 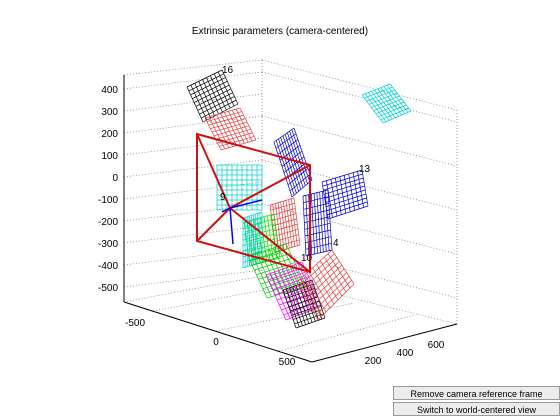 What do you see at coordinates (115, 178) in the screenshot?
I see `z-tick-0: 0` at bounding box center [115, 178].